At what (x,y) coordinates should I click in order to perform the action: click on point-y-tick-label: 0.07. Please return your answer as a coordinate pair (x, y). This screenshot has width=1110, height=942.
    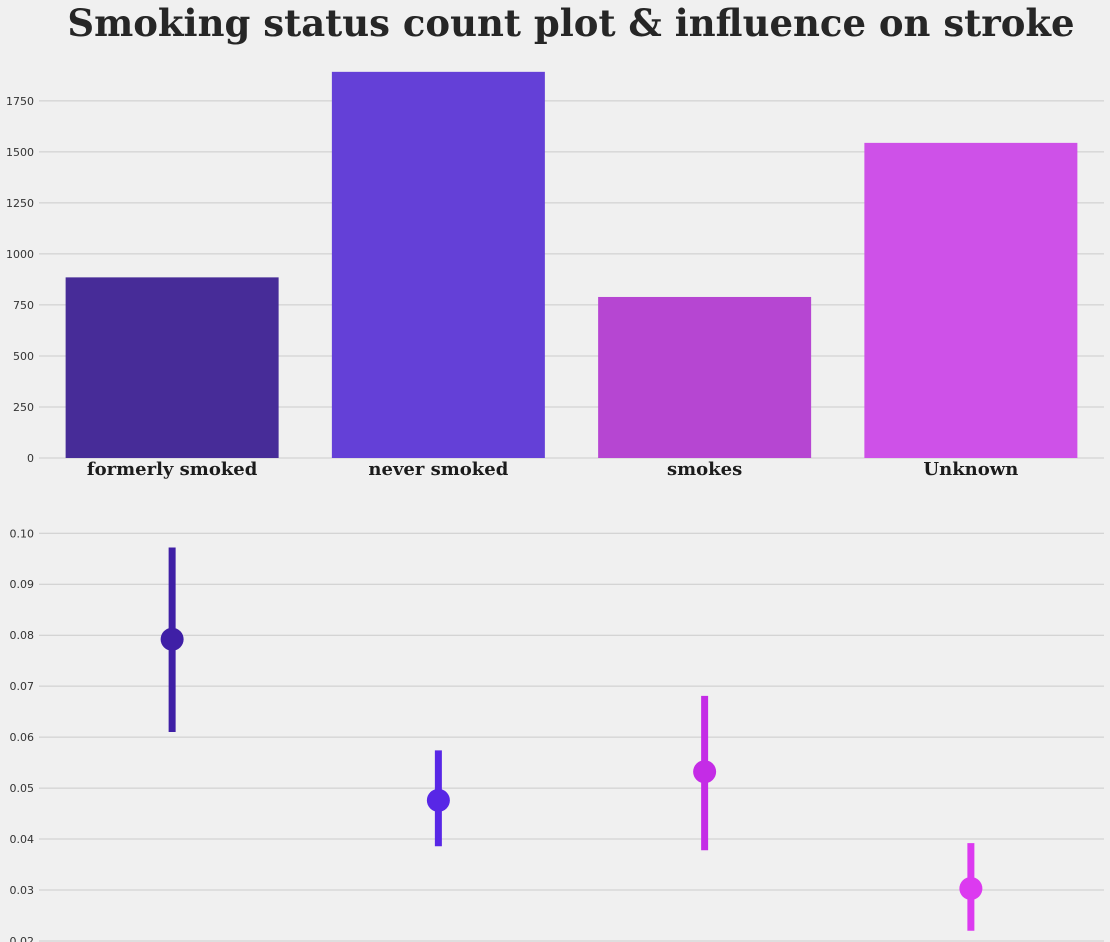
    Looking at the image, I should click on (22, 686).